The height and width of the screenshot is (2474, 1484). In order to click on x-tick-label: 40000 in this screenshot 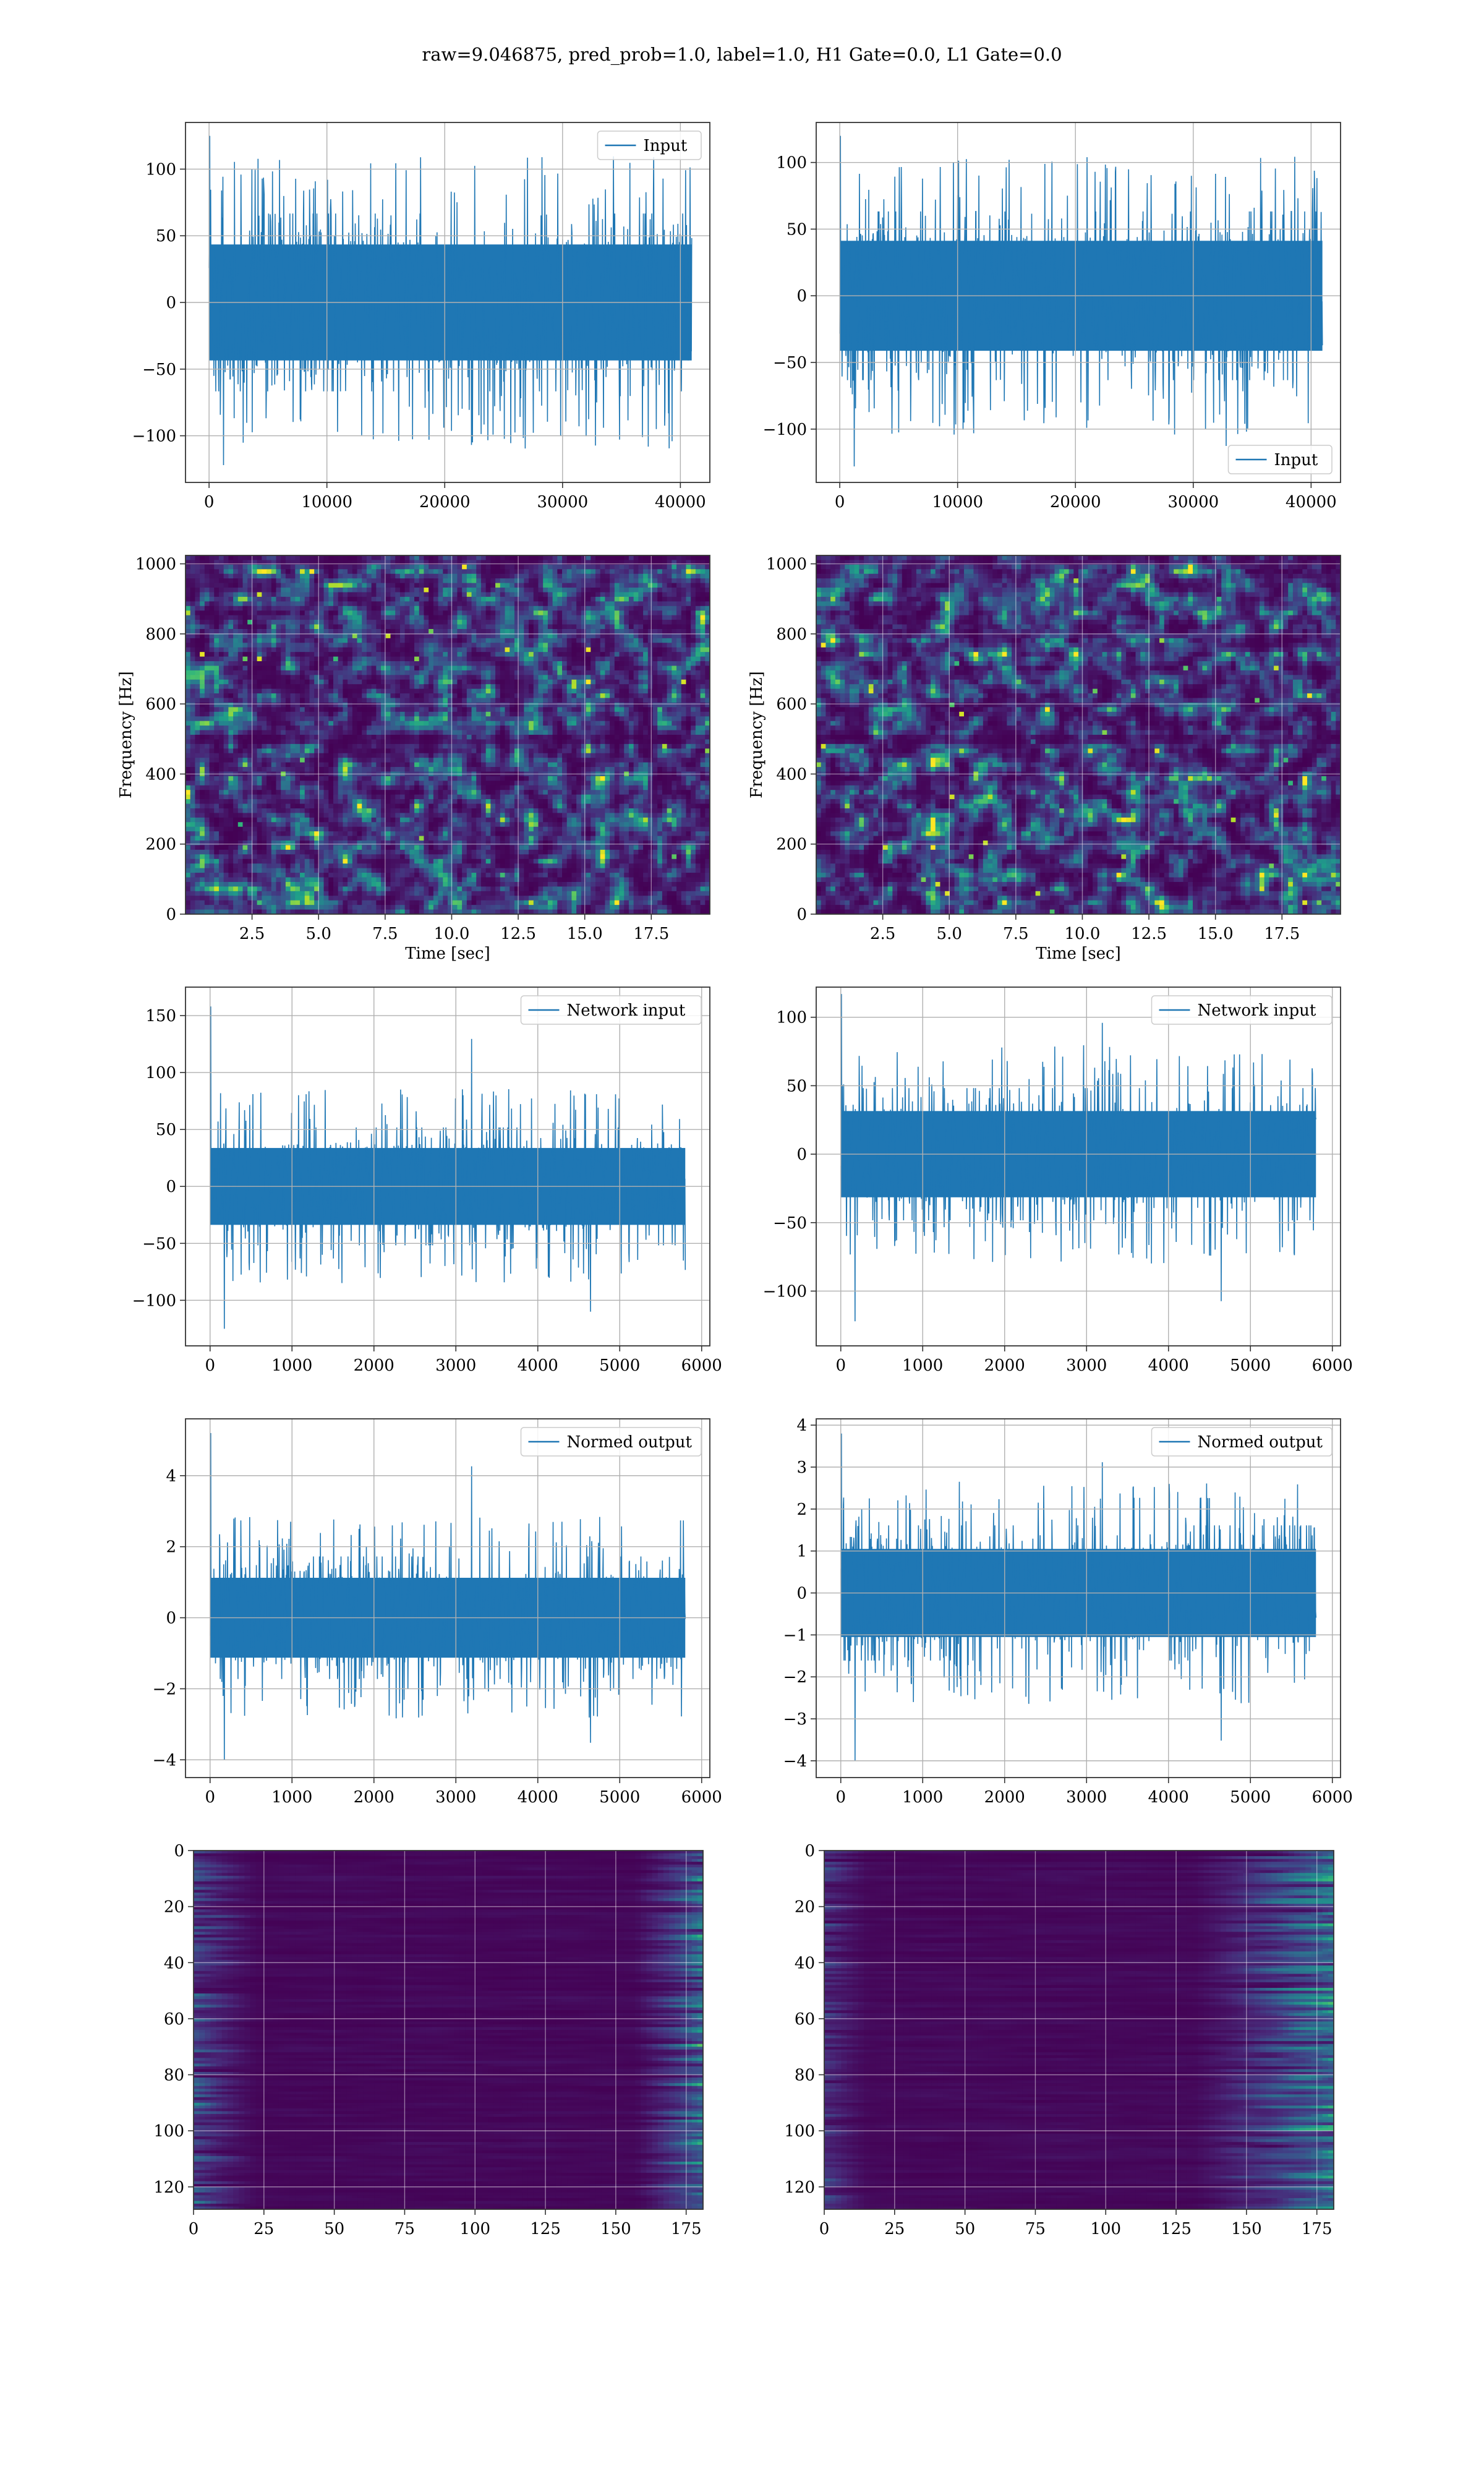, I will do `click(1311, 502)`.